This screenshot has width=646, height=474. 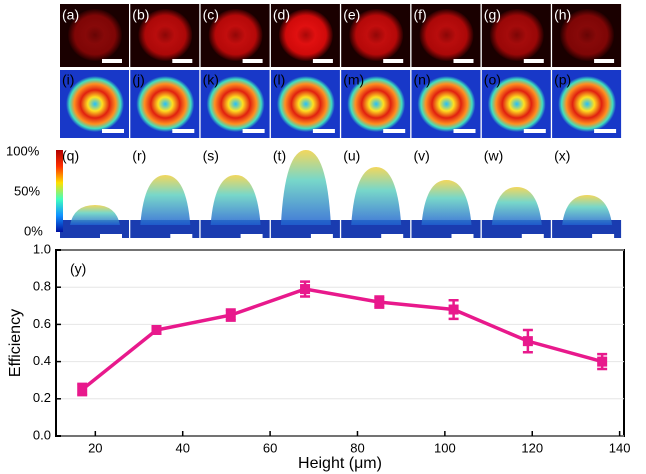 What do you see at coordinates (562, 156) in the screenshot?
I see `panel-label: (x)` at bounding box center [562, 156].